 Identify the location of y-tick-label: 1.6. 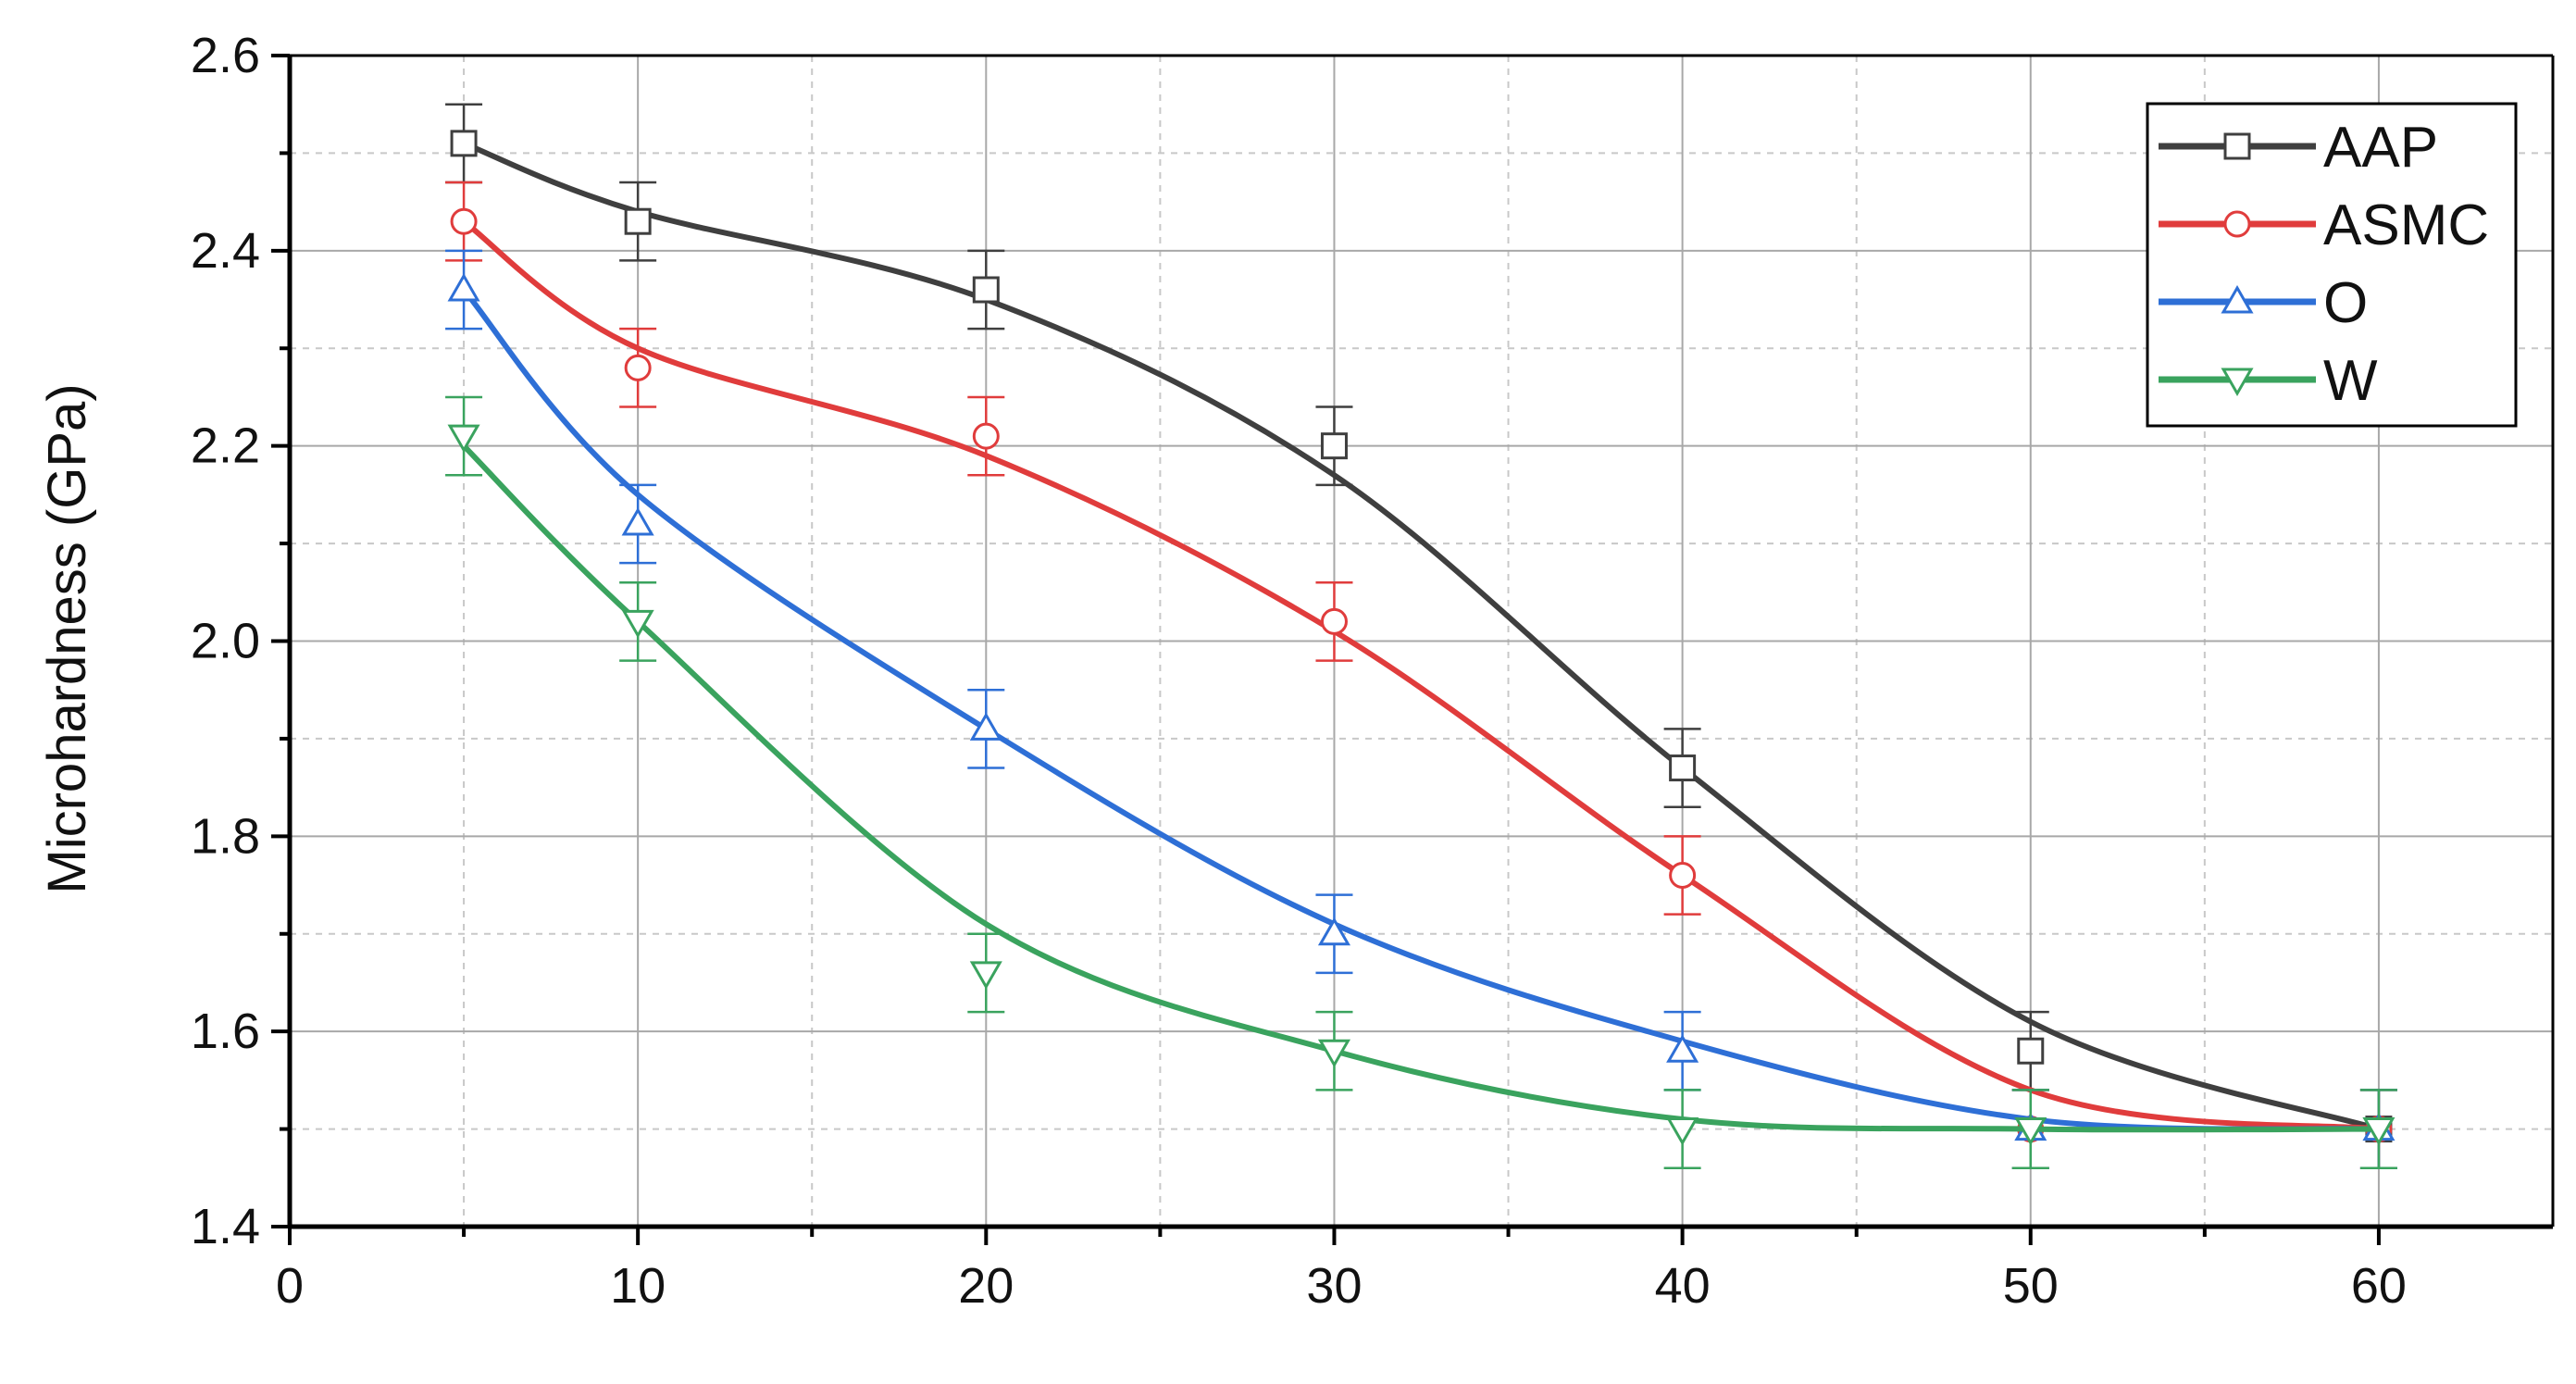
(225, 1031).